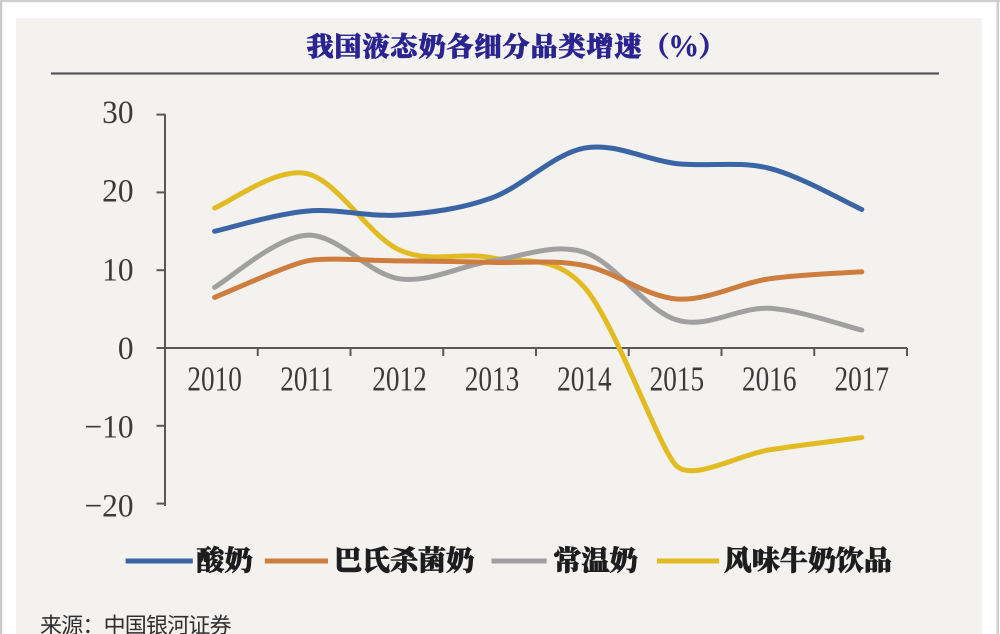 This screenshot has width=1000, height=634. What do you see at coordinates (306, 378) in the screenshot?
I see `svg-text: 2011` at bounding box center [306, 378].